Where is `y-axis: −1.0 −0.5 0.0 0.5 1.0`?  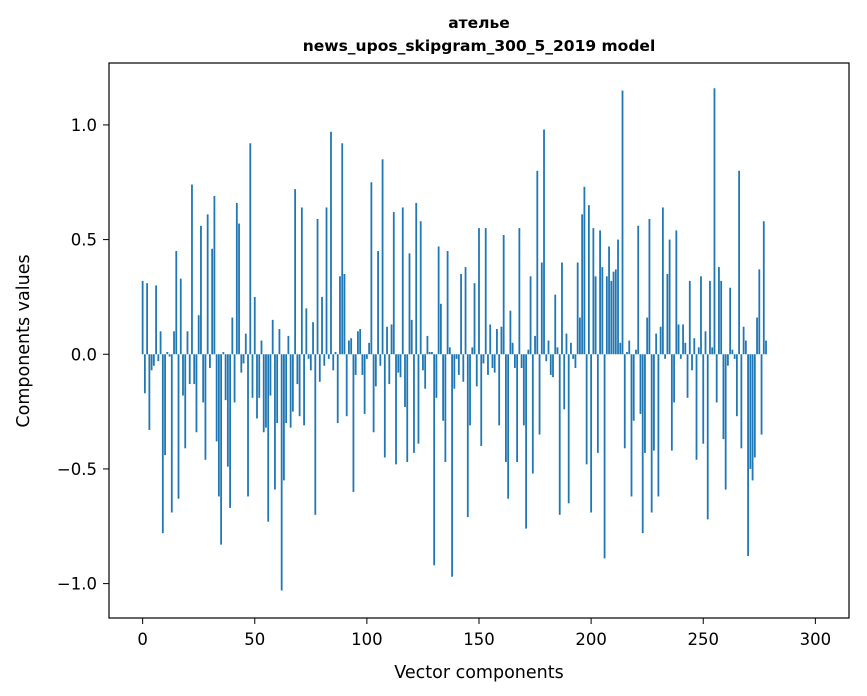 y-axis: −1.0 −0.5 0.0 0.5 1.0 is located at coordinates (83, 355).